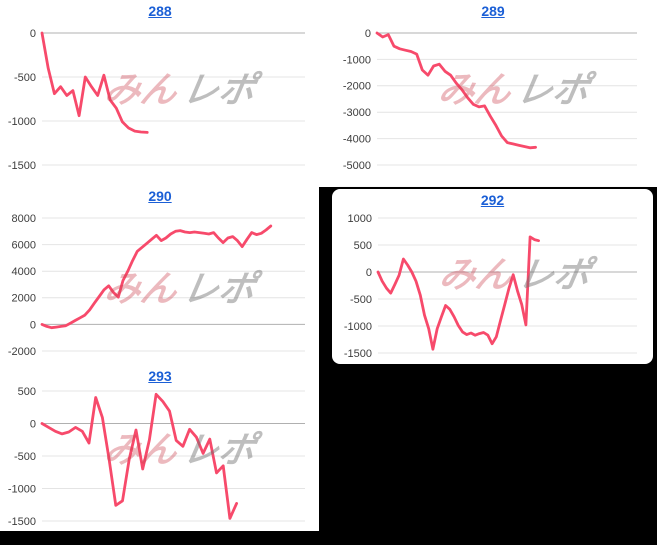  I want to click on svg-text: 1000, so click(360, 219).